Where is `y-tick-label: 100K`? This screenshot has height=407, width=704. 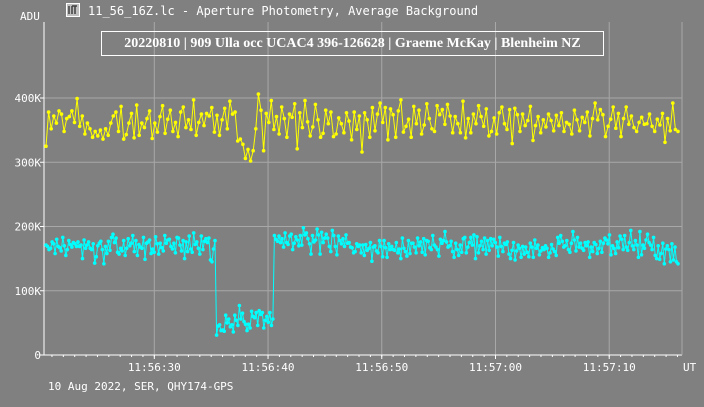 y-tick-label: 100K is located at coordinates (28, 291).